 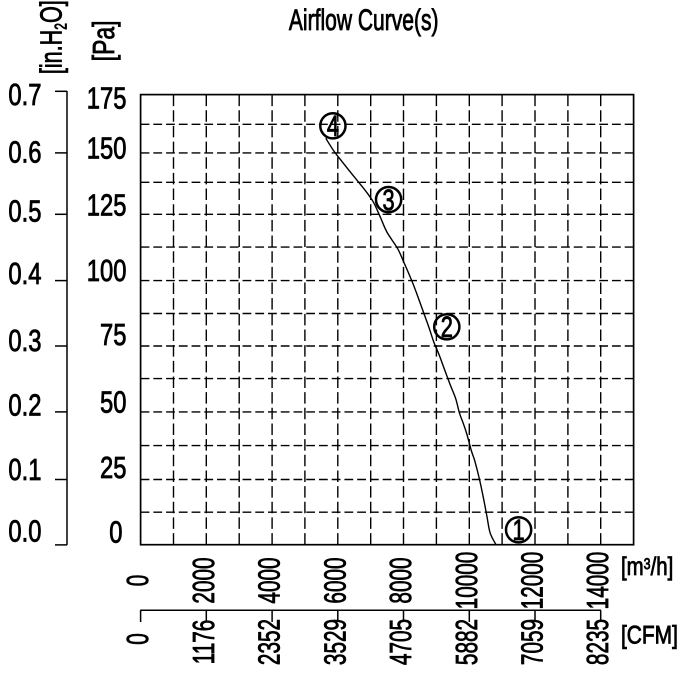 What do you see at coordinates (113, 335) in the screenshot?
I see `svg-text: 75` at bounding box center [113, 335].